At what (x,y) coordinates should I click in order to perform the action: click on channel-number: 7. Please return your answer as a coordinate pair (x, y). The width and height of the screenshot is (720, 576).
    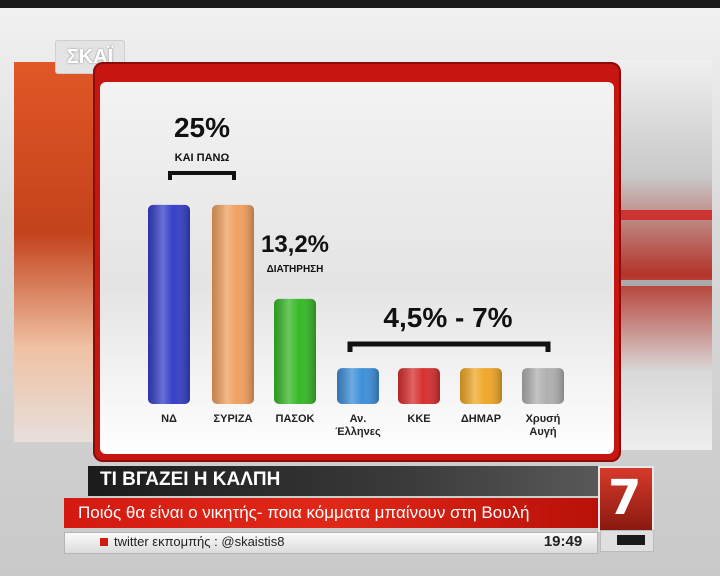
    Looking at the image, I should click on (625, 498).